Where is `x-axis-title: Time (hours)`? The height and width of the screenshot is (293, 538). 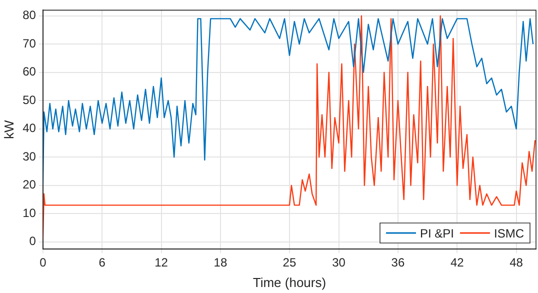 x-axis-title: Time (hours) is located at coordinates (289, 282).